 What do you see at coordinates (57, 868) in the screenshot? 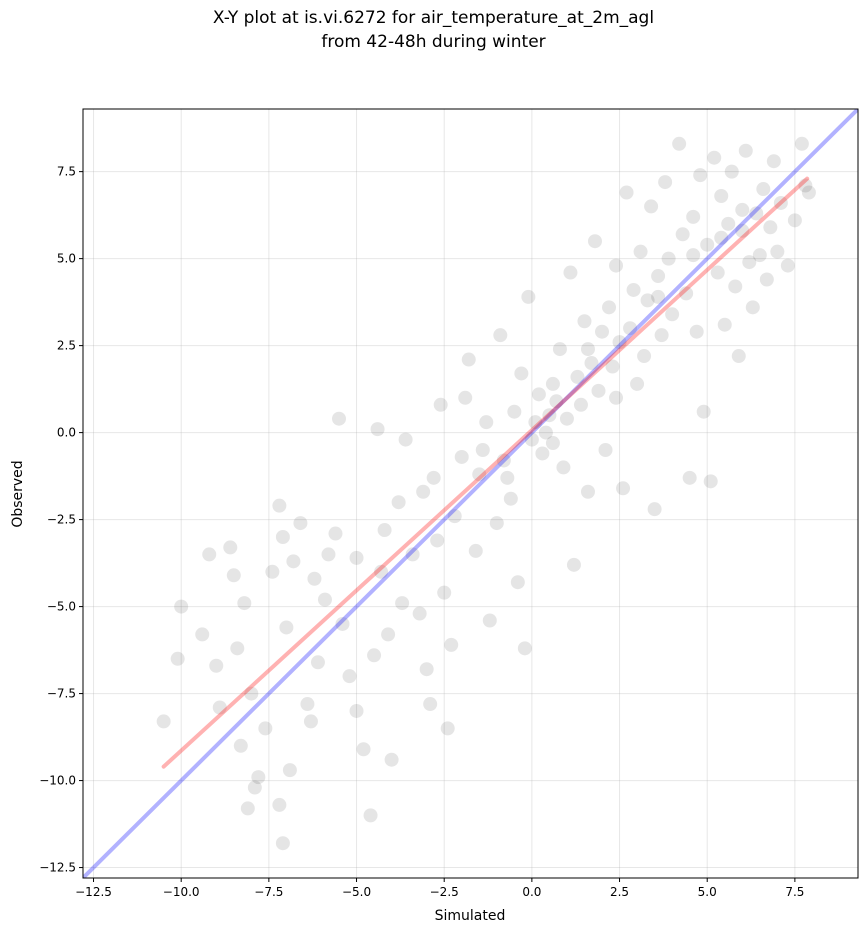
I see `y-tick-label: −12.5` at bounding box center [57, 868].